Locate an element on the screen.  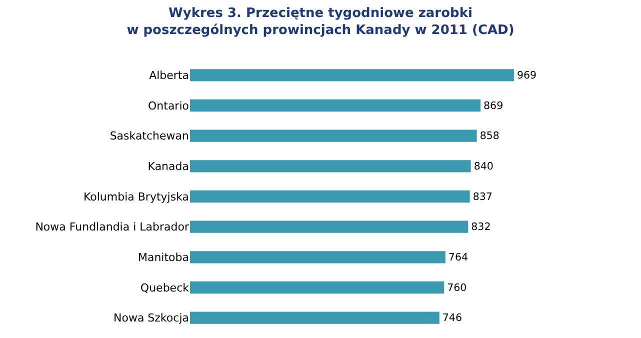
data-label: 869 is located at coordinates (494, 106).